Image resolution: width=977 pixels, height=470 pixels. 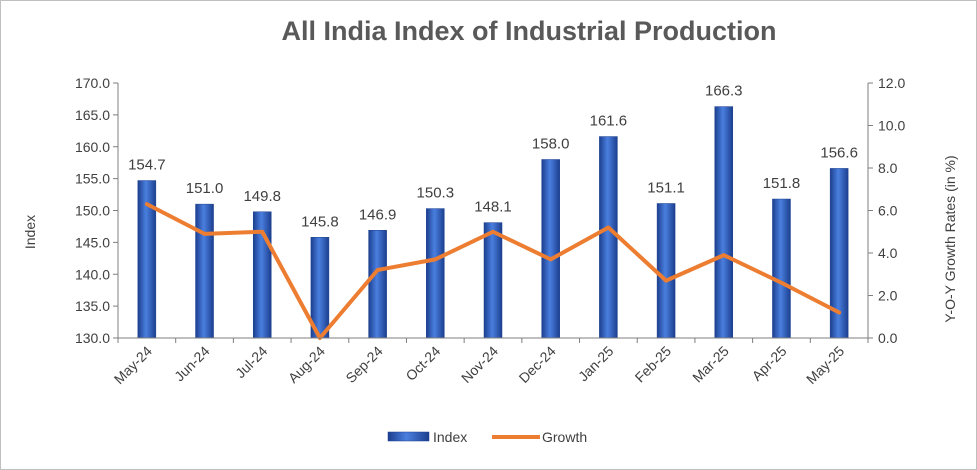 I want to click on data-label: 145.8, so click(x=320, y=221).